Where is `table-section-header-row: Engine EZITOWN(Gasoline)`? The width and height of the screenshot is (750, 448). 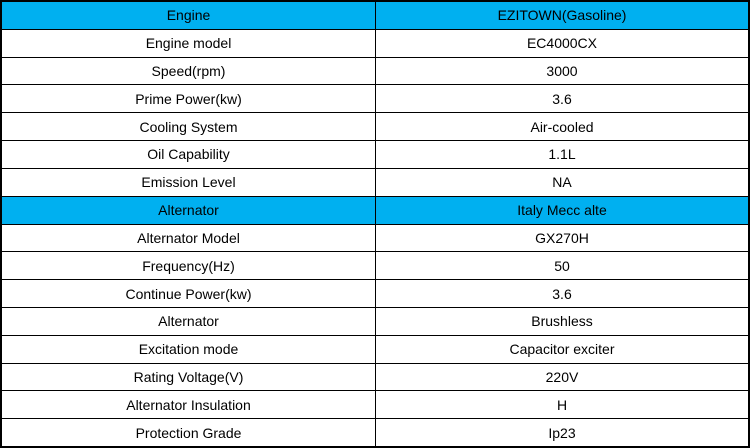
table-section-header-row: Engine EZITOWN(Gasoline) is located at coordinates (375, 15).